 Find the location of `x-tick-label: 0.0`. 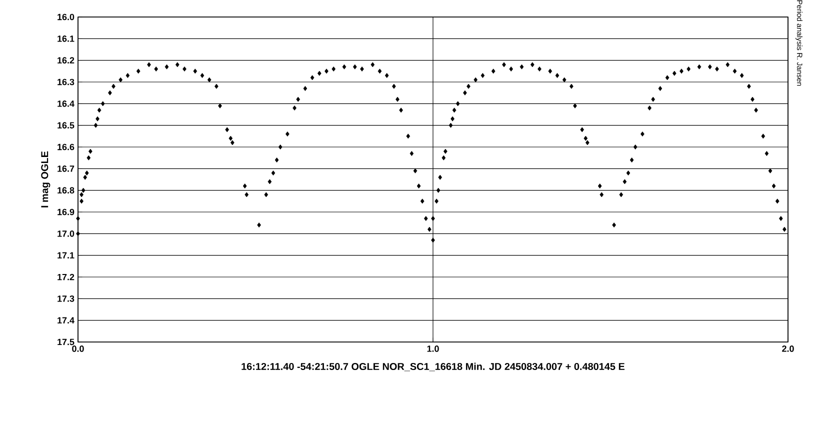

x-tick-label: 0.0 is located at coordinates (78, 349).